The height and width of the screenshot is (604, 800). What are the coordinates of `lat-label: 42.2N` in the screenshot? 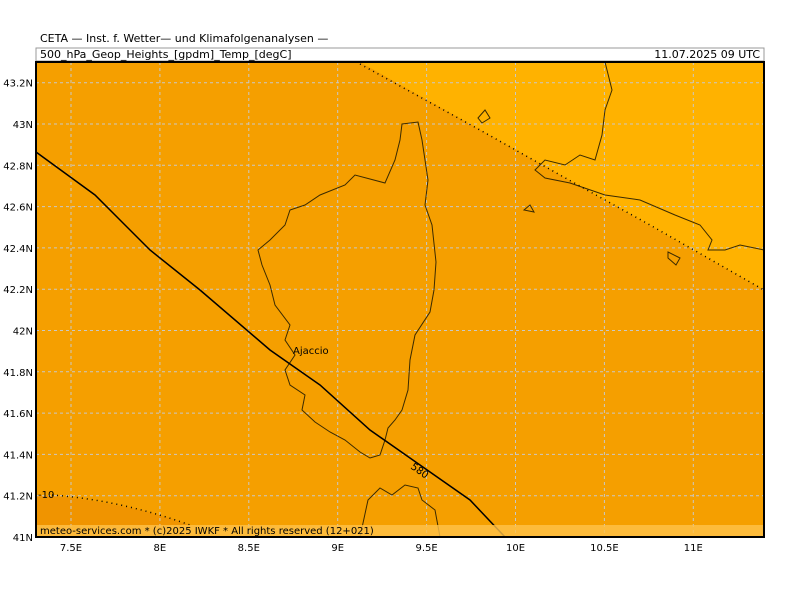 It's located at (18, 290).